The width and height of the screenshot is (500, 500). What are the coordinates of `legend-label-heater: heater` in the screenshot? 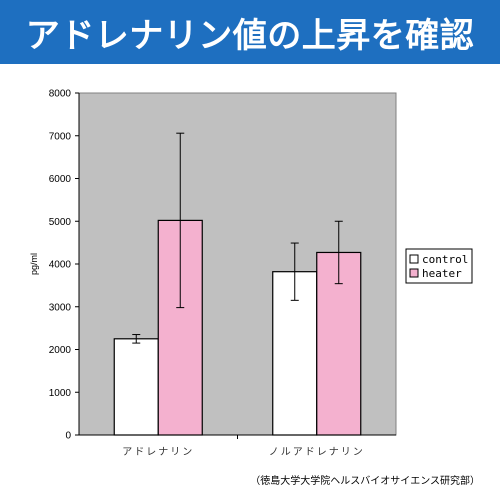 It's located at (442, 273).